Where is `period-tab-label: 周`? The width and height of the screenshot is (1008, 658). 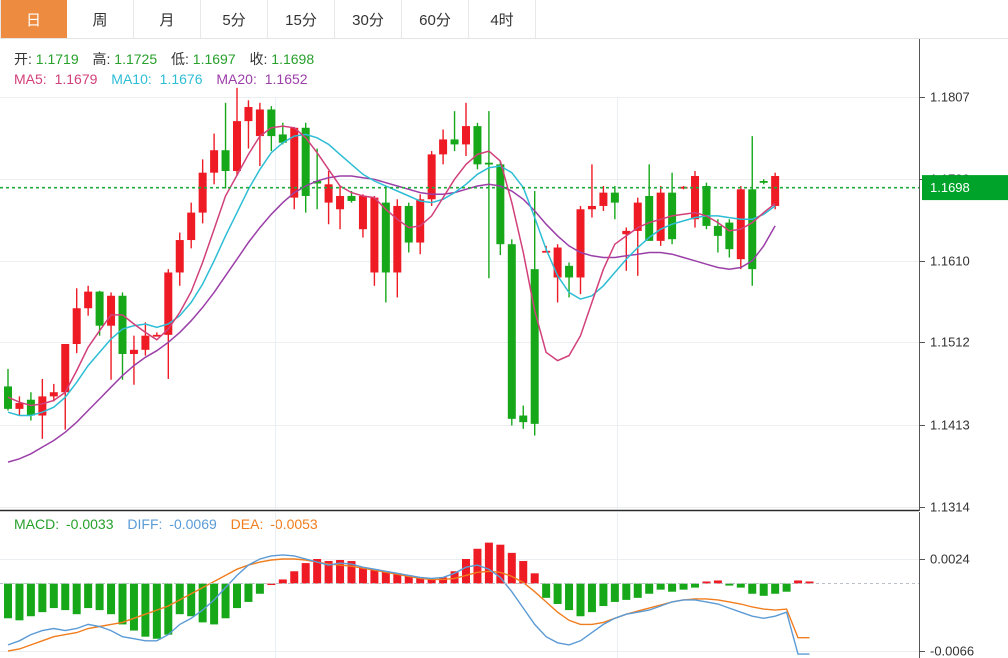
period-tab-label: 周 is located at coordinates (100, 20).